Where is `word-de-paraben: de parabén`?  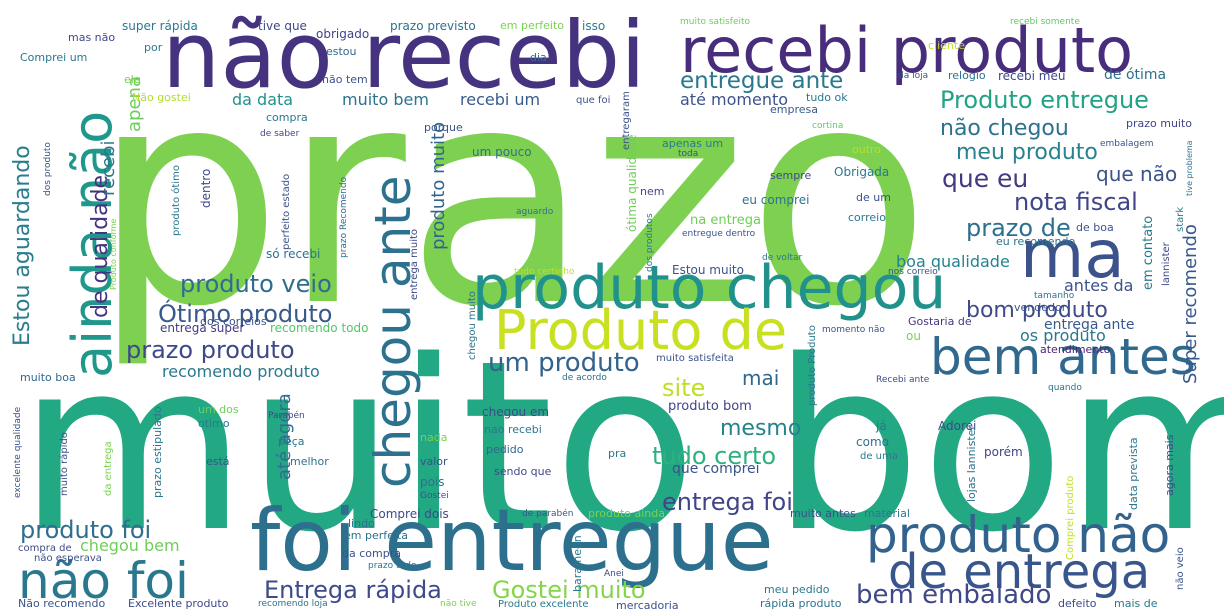
word-de-paraben: de parabén is located at coordinates (548, 514).